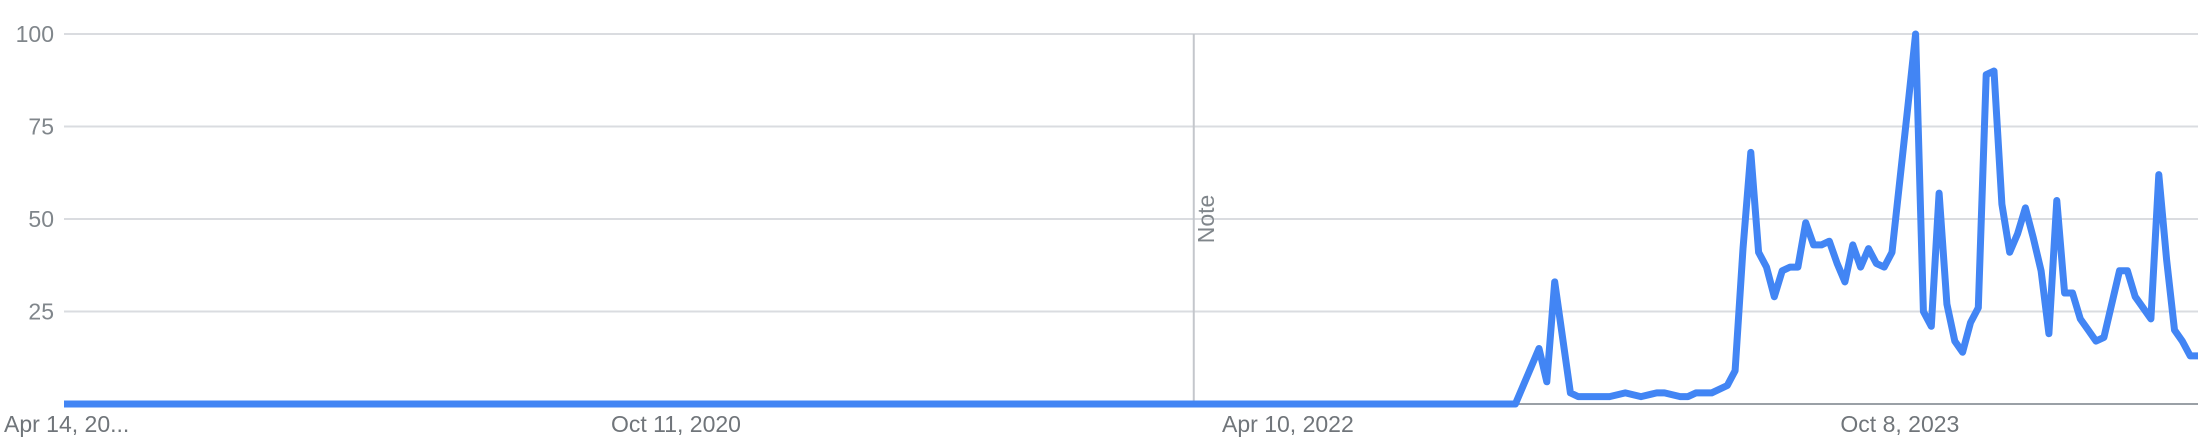 The width and height of the screenshot is (2208, 440). I want to click on note-label: Note, so click(1206, 219).